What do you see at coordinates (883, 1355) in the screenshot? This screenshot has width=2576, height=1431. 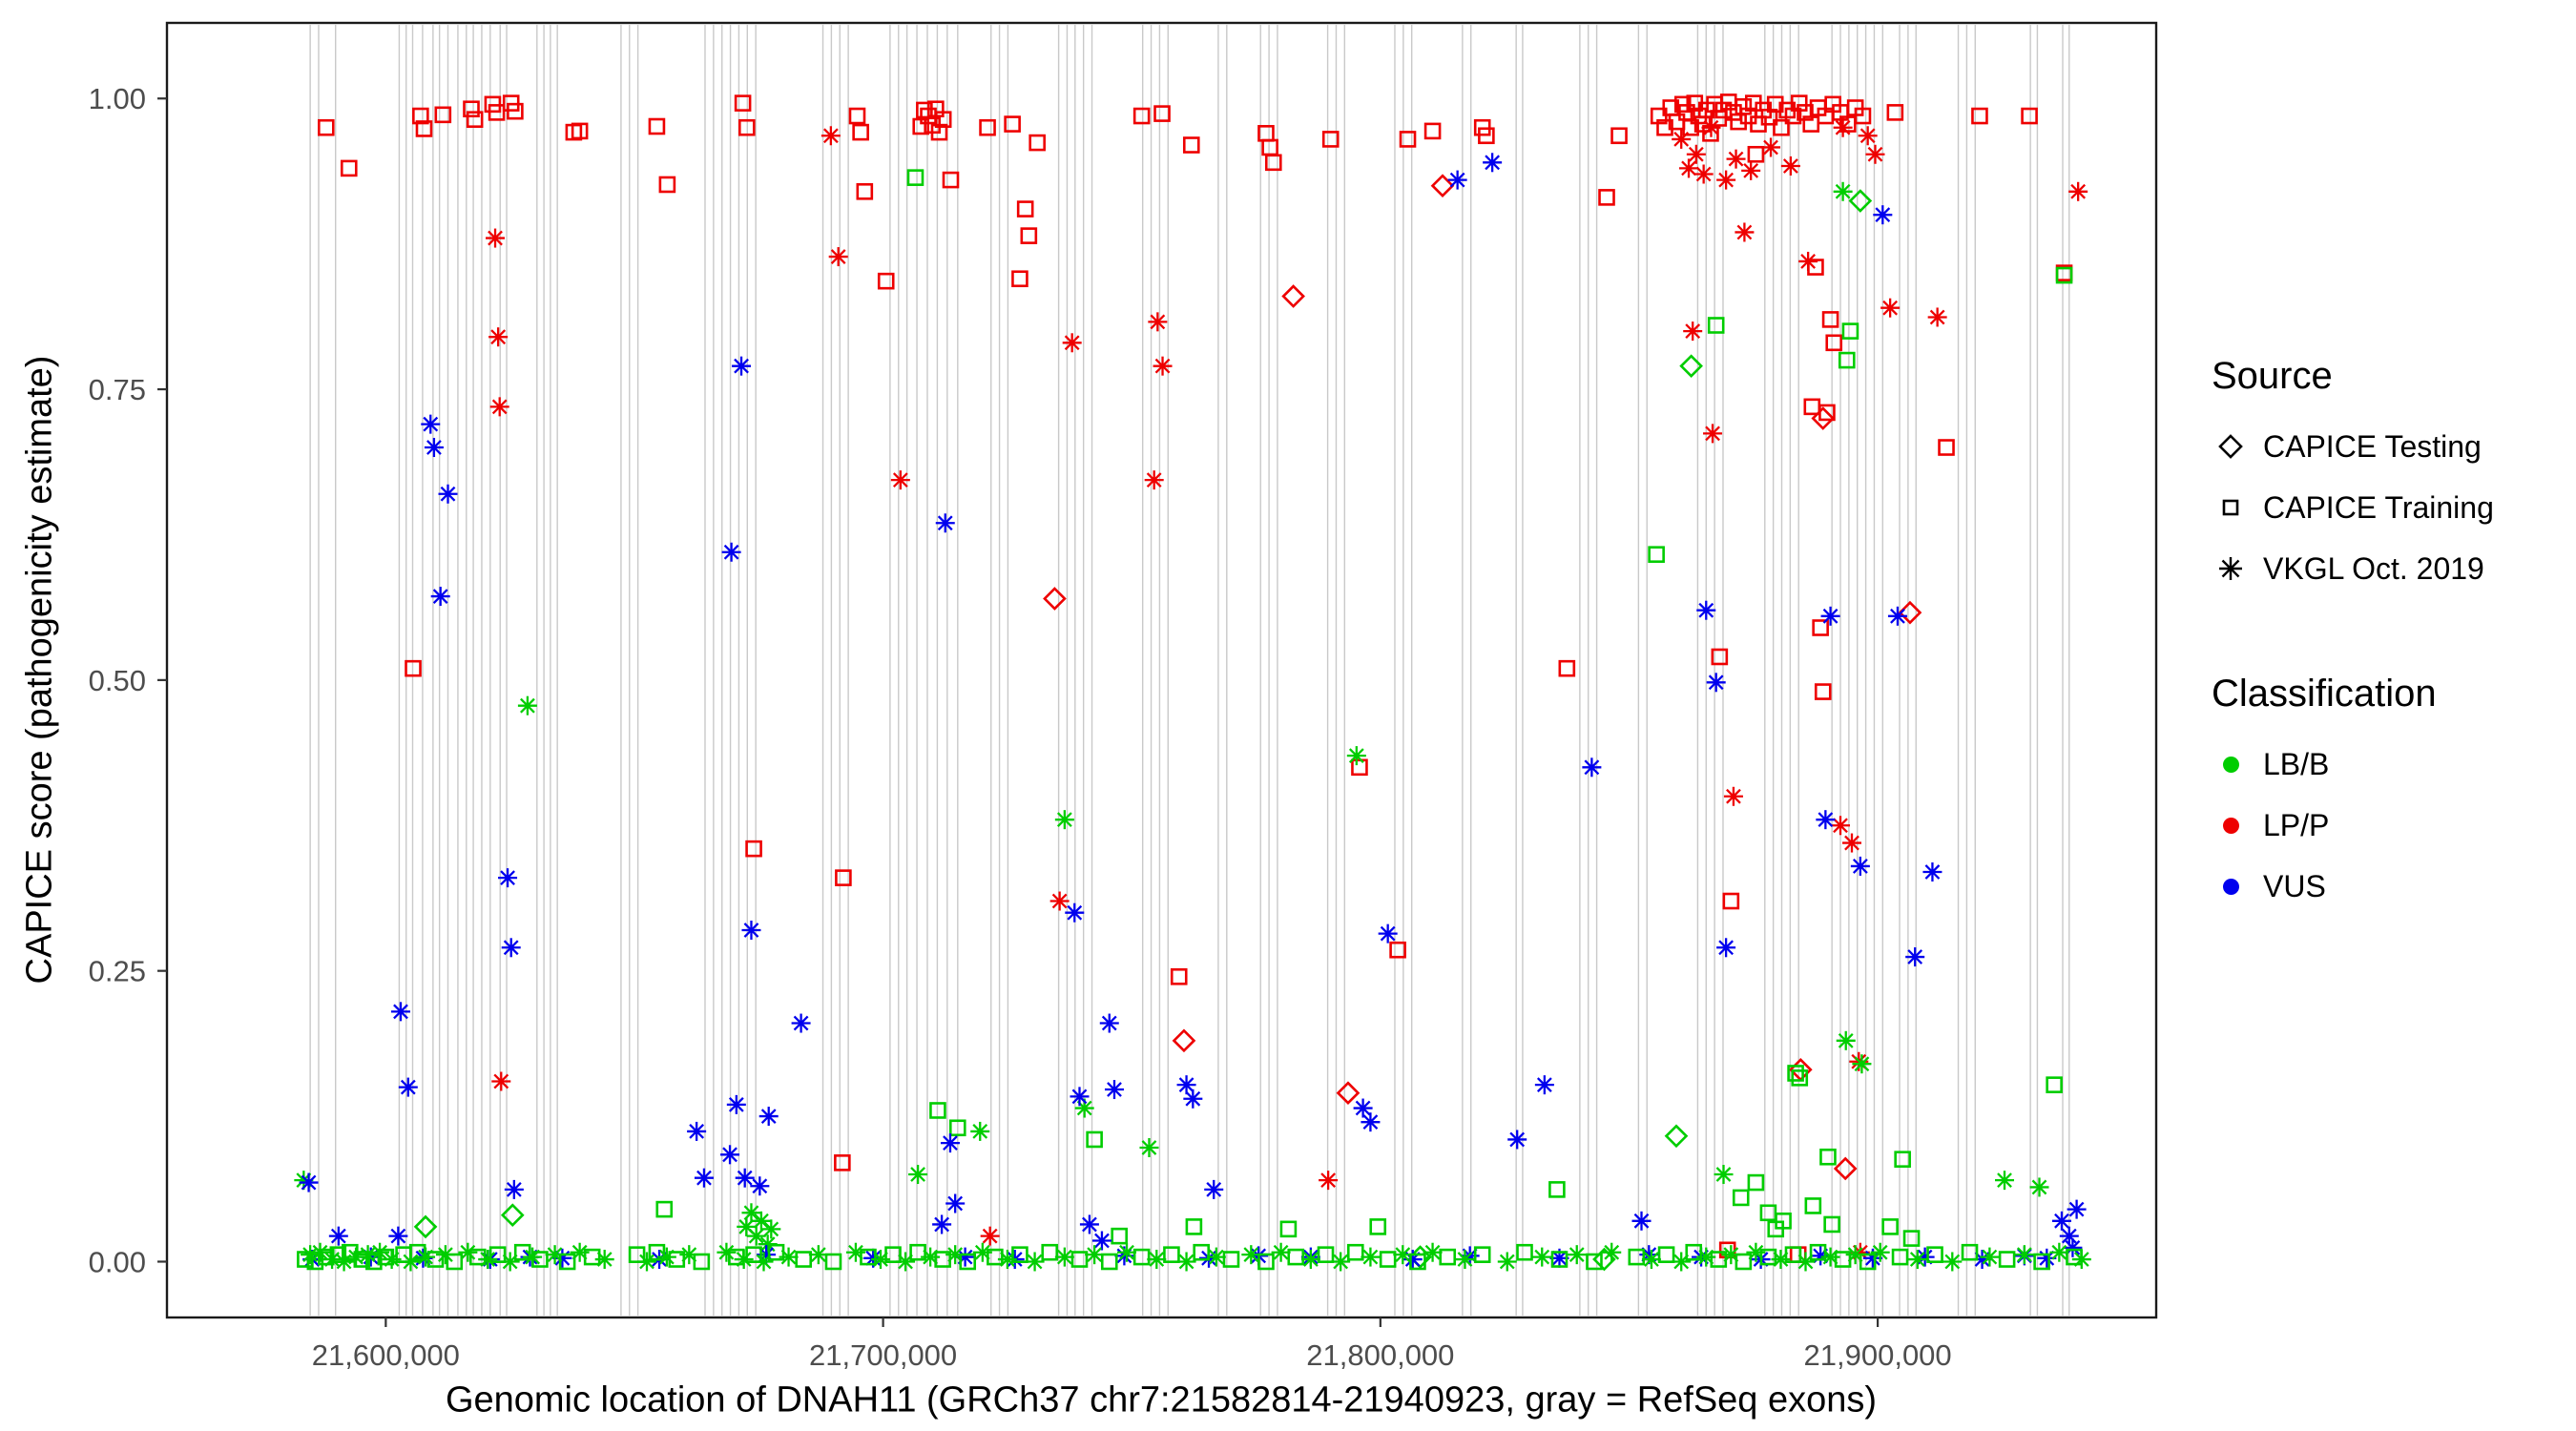 I see `x-tick-label: 21,700,000` at bounding box center [883, 1355].